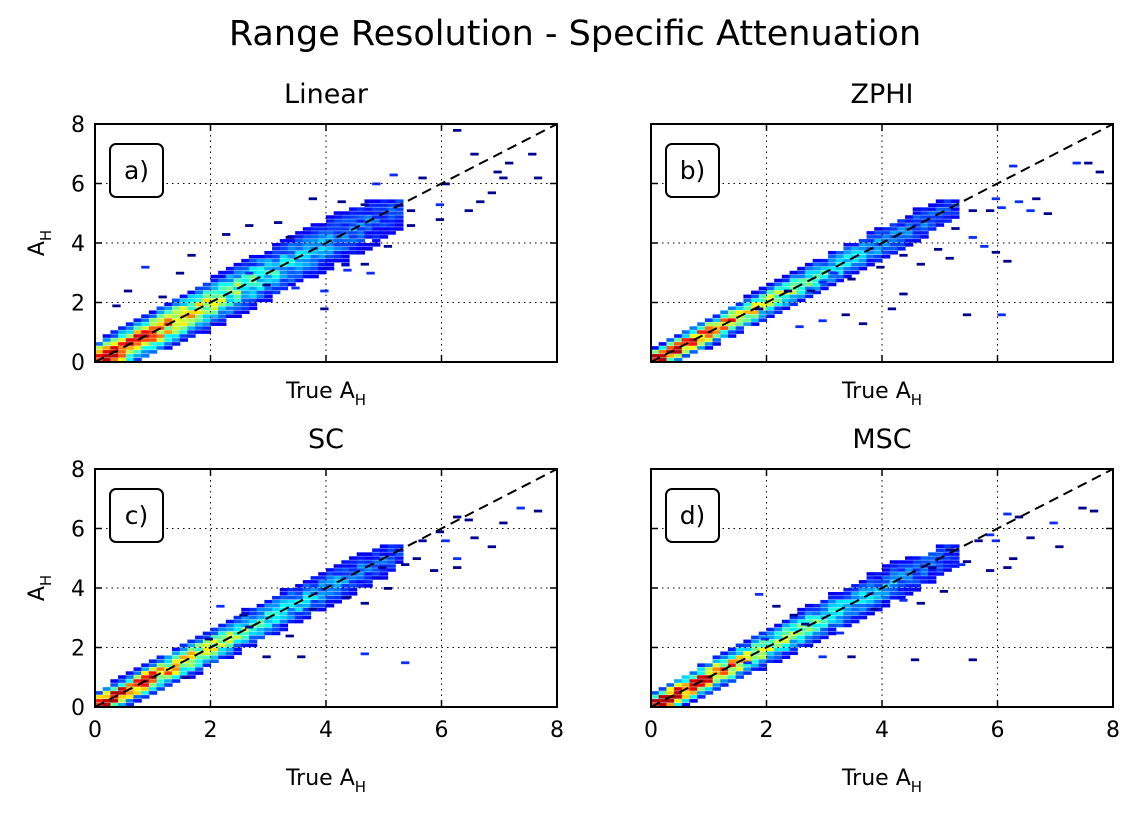 This screenshot has height=814, width=1140. What do you see at coordinates (693, 170) in the screenshot?
I see `panel-label: b)` at bounding box center [693, 170].